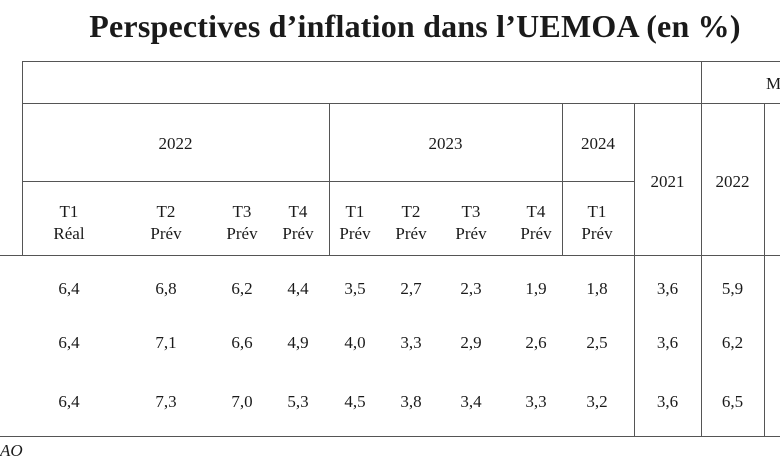 The height and width of the screenshot is (470, 780). What do you see at coordinates (411, 401) in the screenshot?
I see `table-cell: 3,8` at bounding box center [411, 401].